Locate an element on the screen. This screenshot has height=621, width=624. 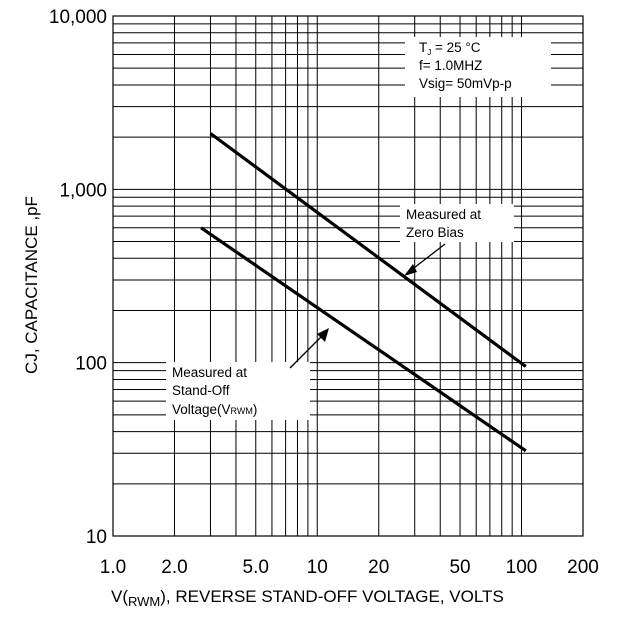
x-tick-label: 200 is located at coordinates (583, 567).